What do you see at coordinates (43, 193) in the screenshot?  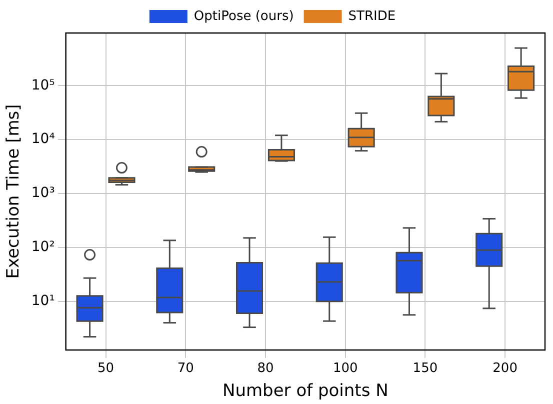 I see `y-tick-label: 10³` at bounding box center [43, 193].